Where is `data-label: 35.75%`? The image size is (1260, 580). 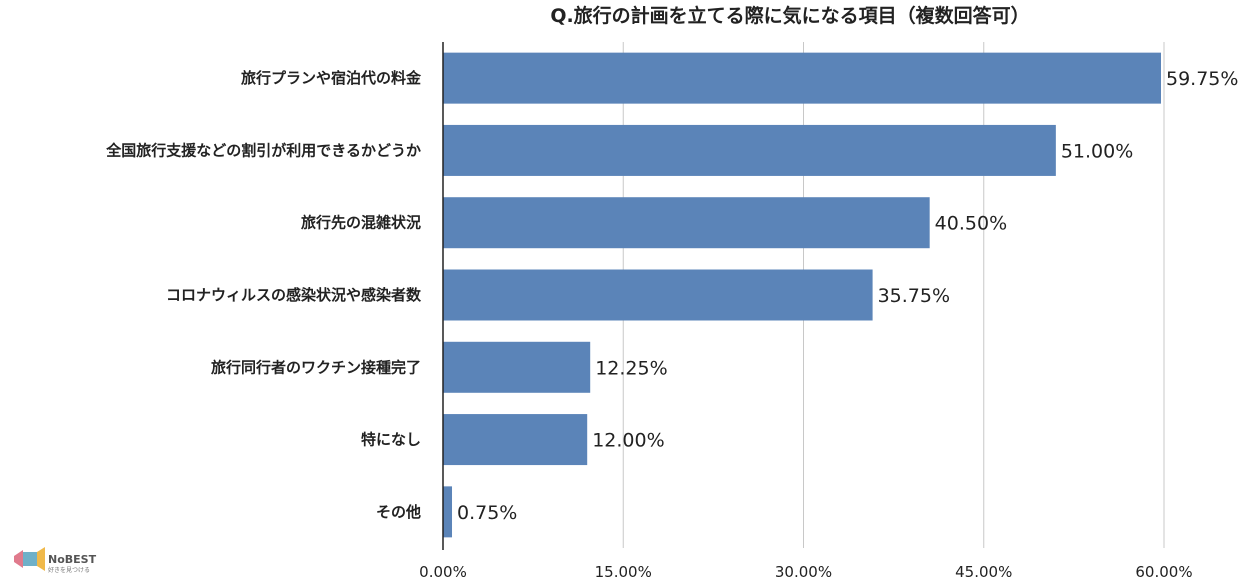
data-label: 35.75% is located at coordinates (914, 296).